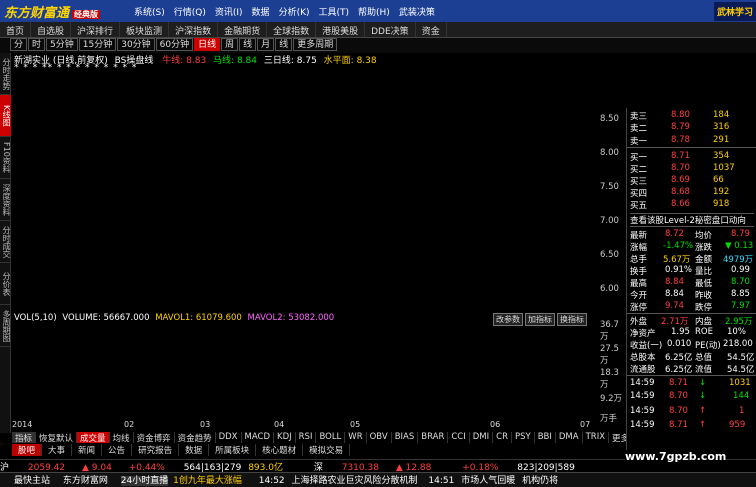 The height and width of the screenshot is (487, 756). I want to click on nav-funds: 资金, so click(431, 29).